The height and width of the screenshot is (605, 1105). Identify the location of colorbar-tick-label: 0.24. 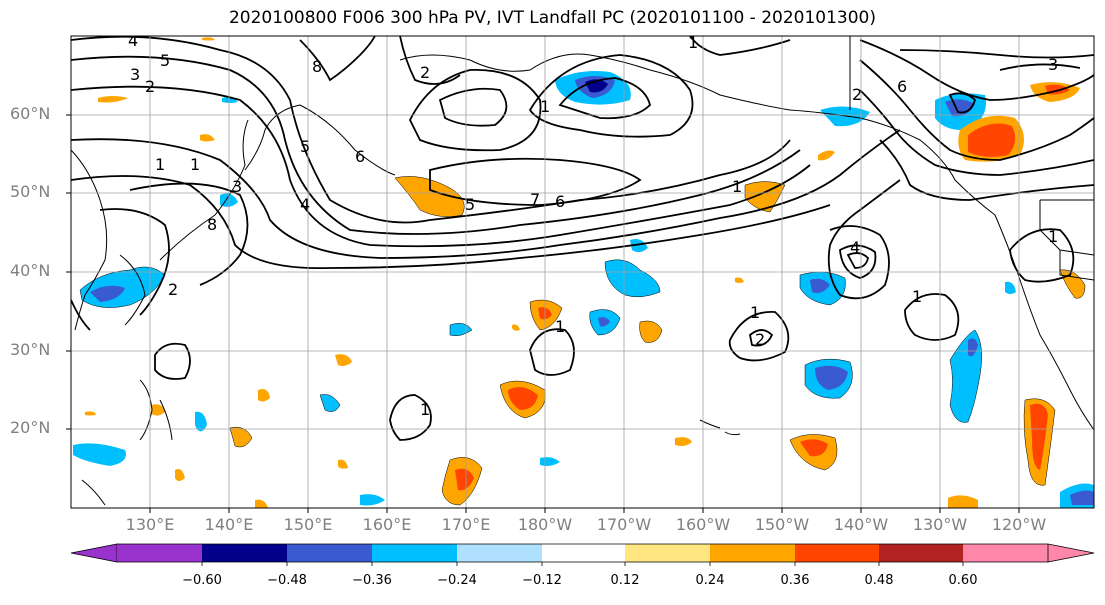
(710, 580).